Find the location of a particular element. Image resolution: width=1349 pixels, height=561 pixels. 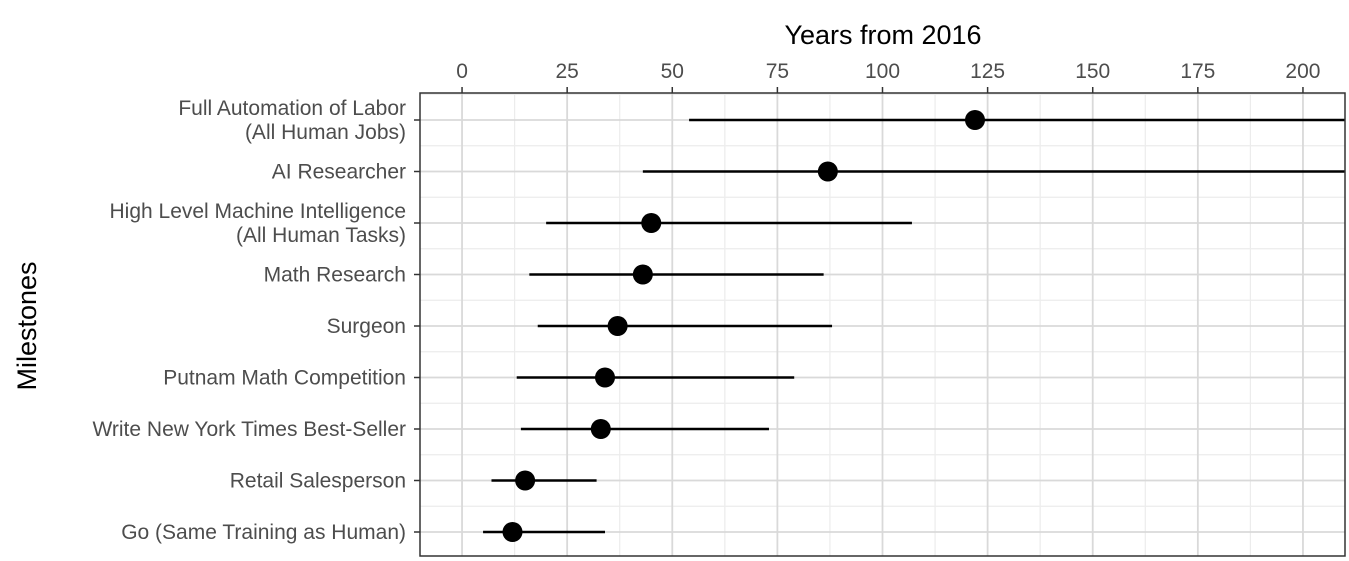

x-tick-label: 0 is located at coordinates (462, 71).